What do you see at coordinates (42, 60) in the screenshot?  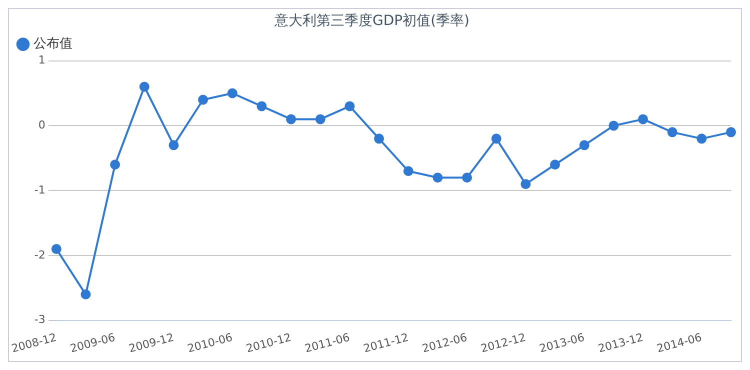 I see `y-tick-label: 1` at bounding box center [42, 60].